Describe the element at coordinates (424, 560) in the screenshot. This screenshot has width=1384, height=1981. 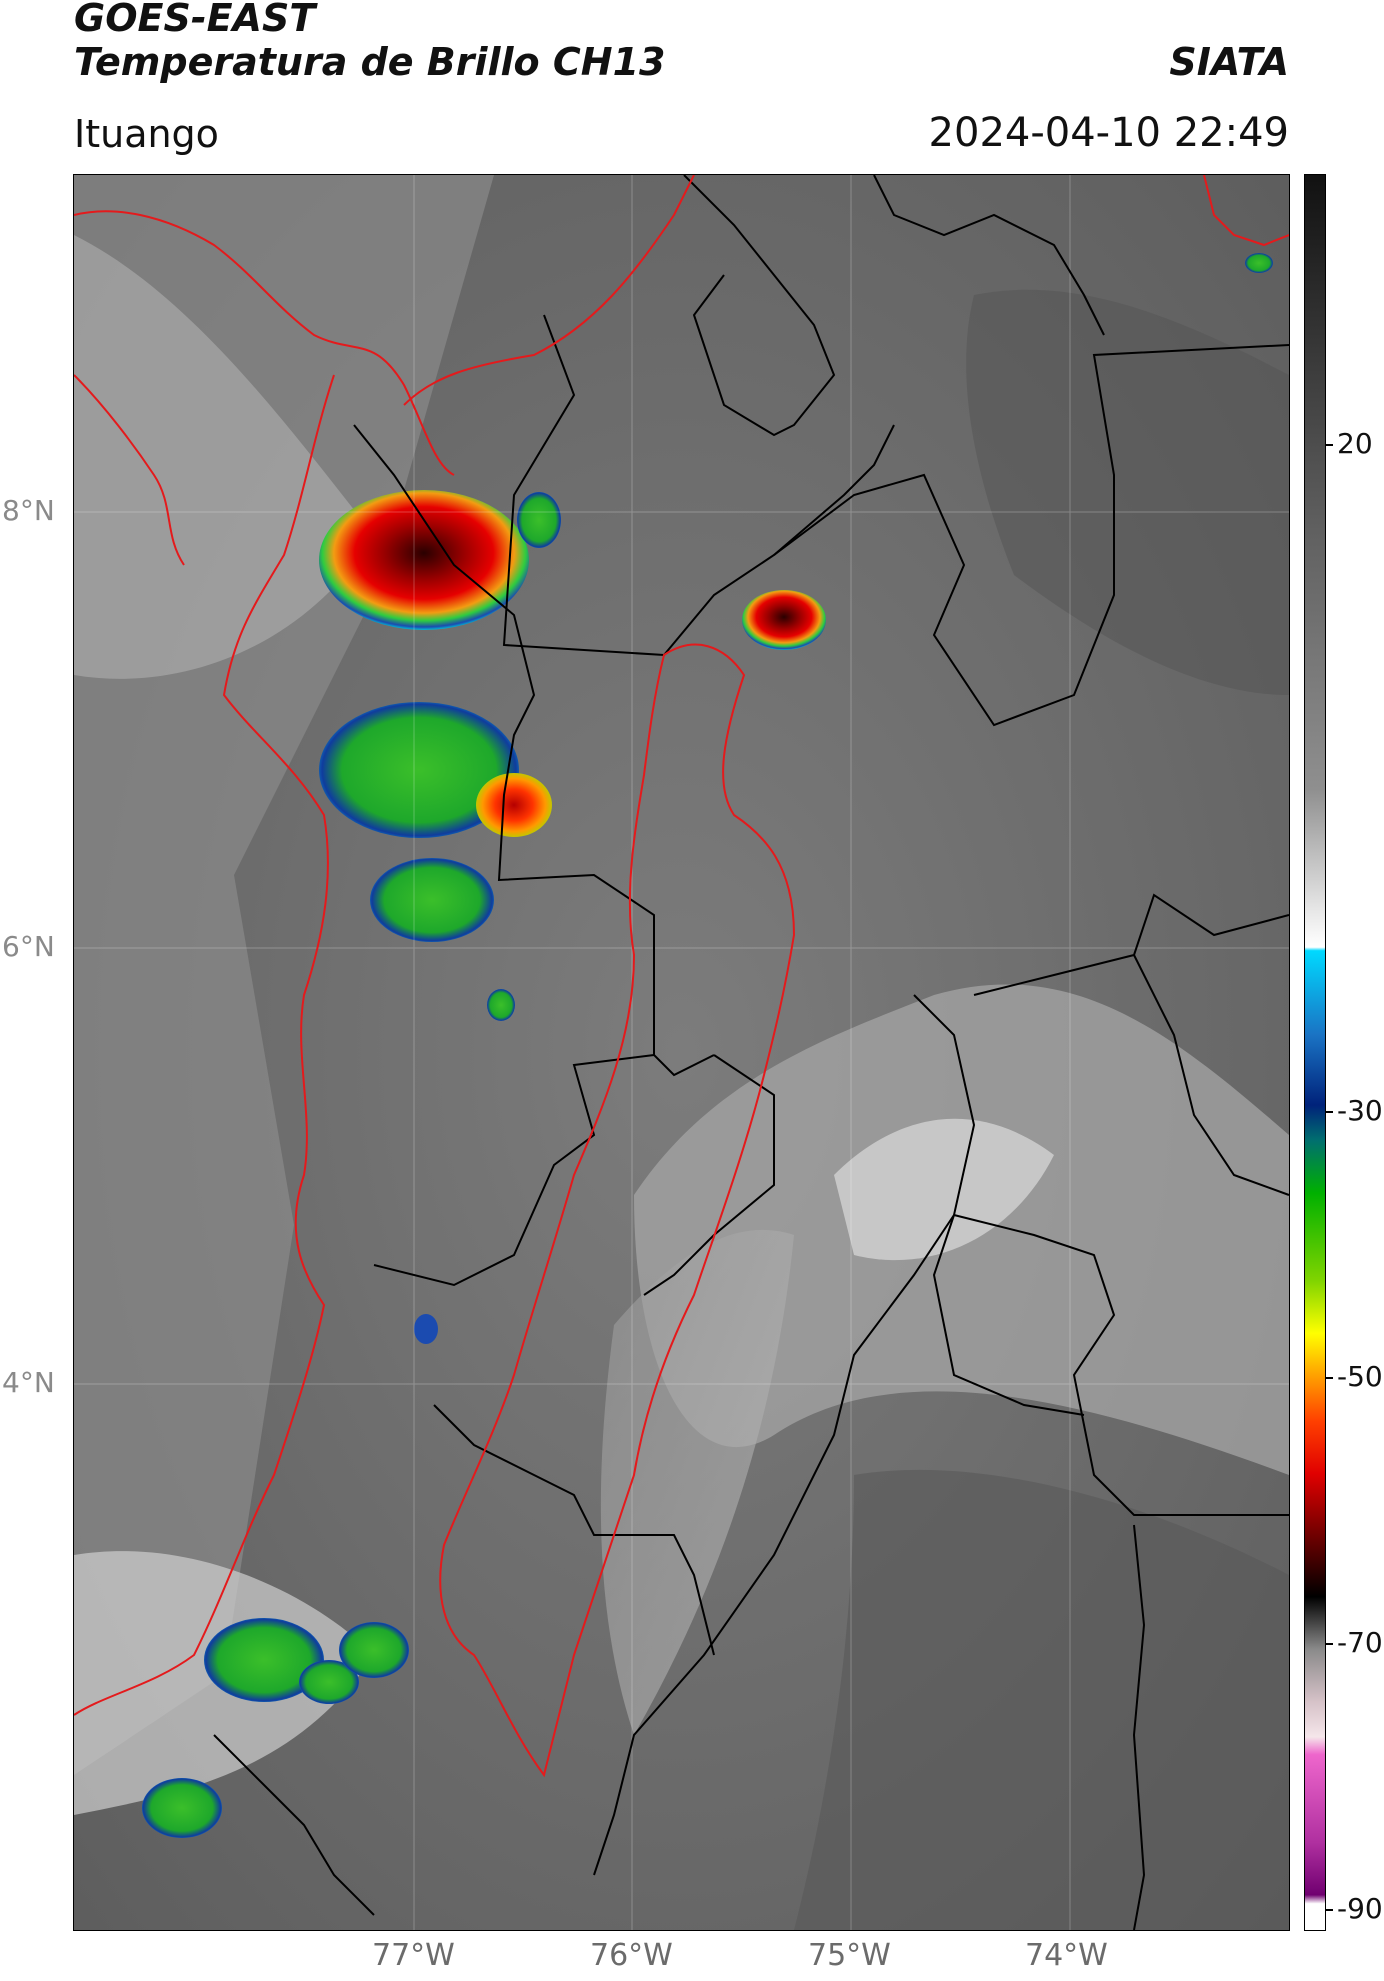
I see `convective-cell-uraba` at that location.